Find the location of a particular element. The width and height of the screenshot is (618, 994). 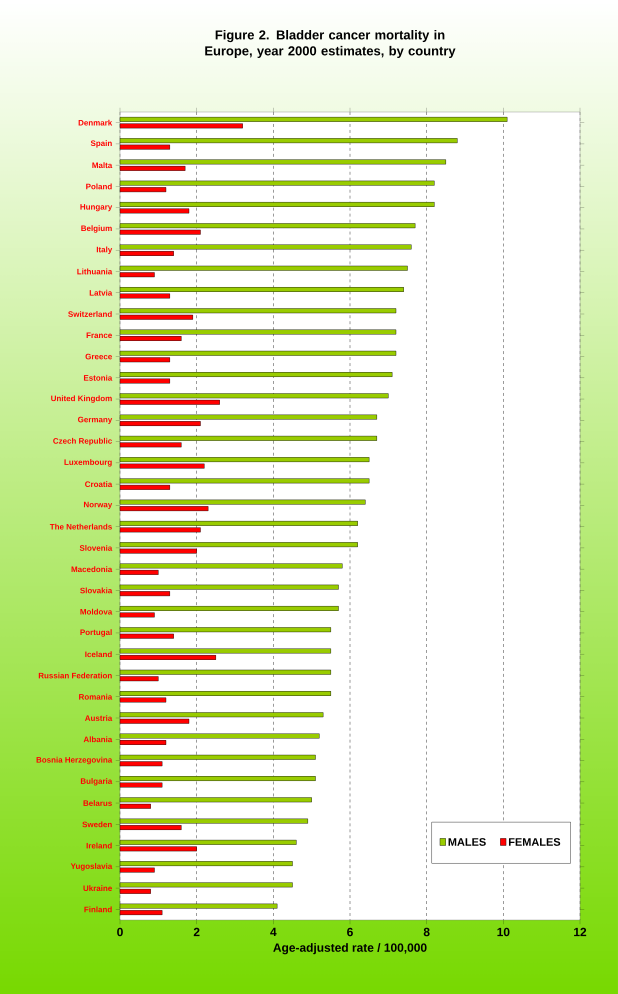

x-tick-label: 8 is located at coordinates (427, 932).